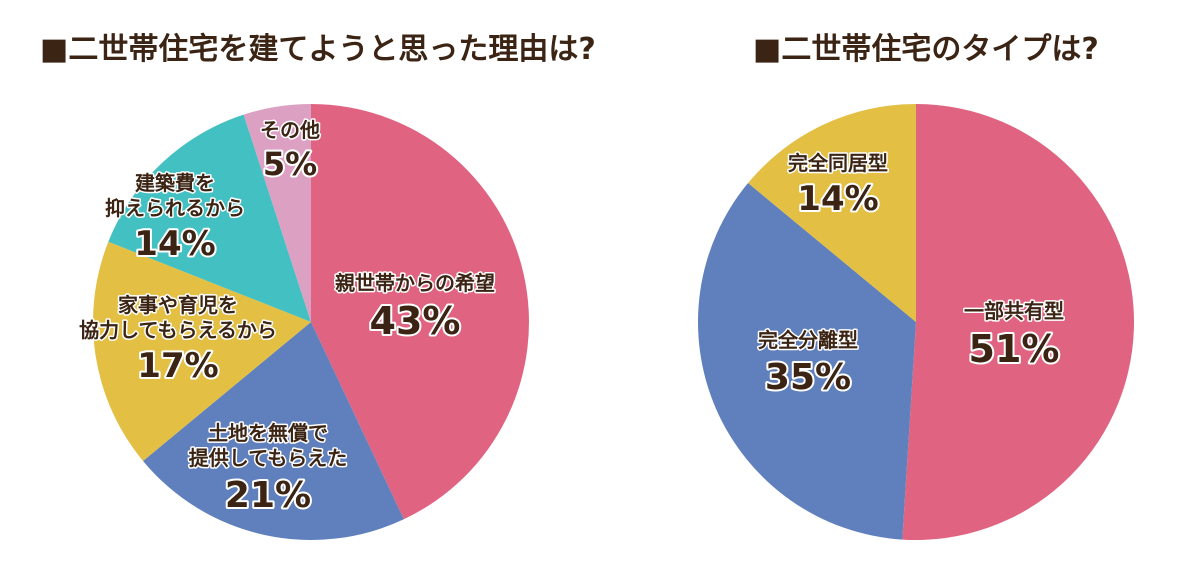 The height and width of the screenshot is (572, 1200). What do you see at coordinates (177, 366) in the screenshot?
I see `pie-0-slice-2-value-label: 17%` at bounding box center [177, 366].